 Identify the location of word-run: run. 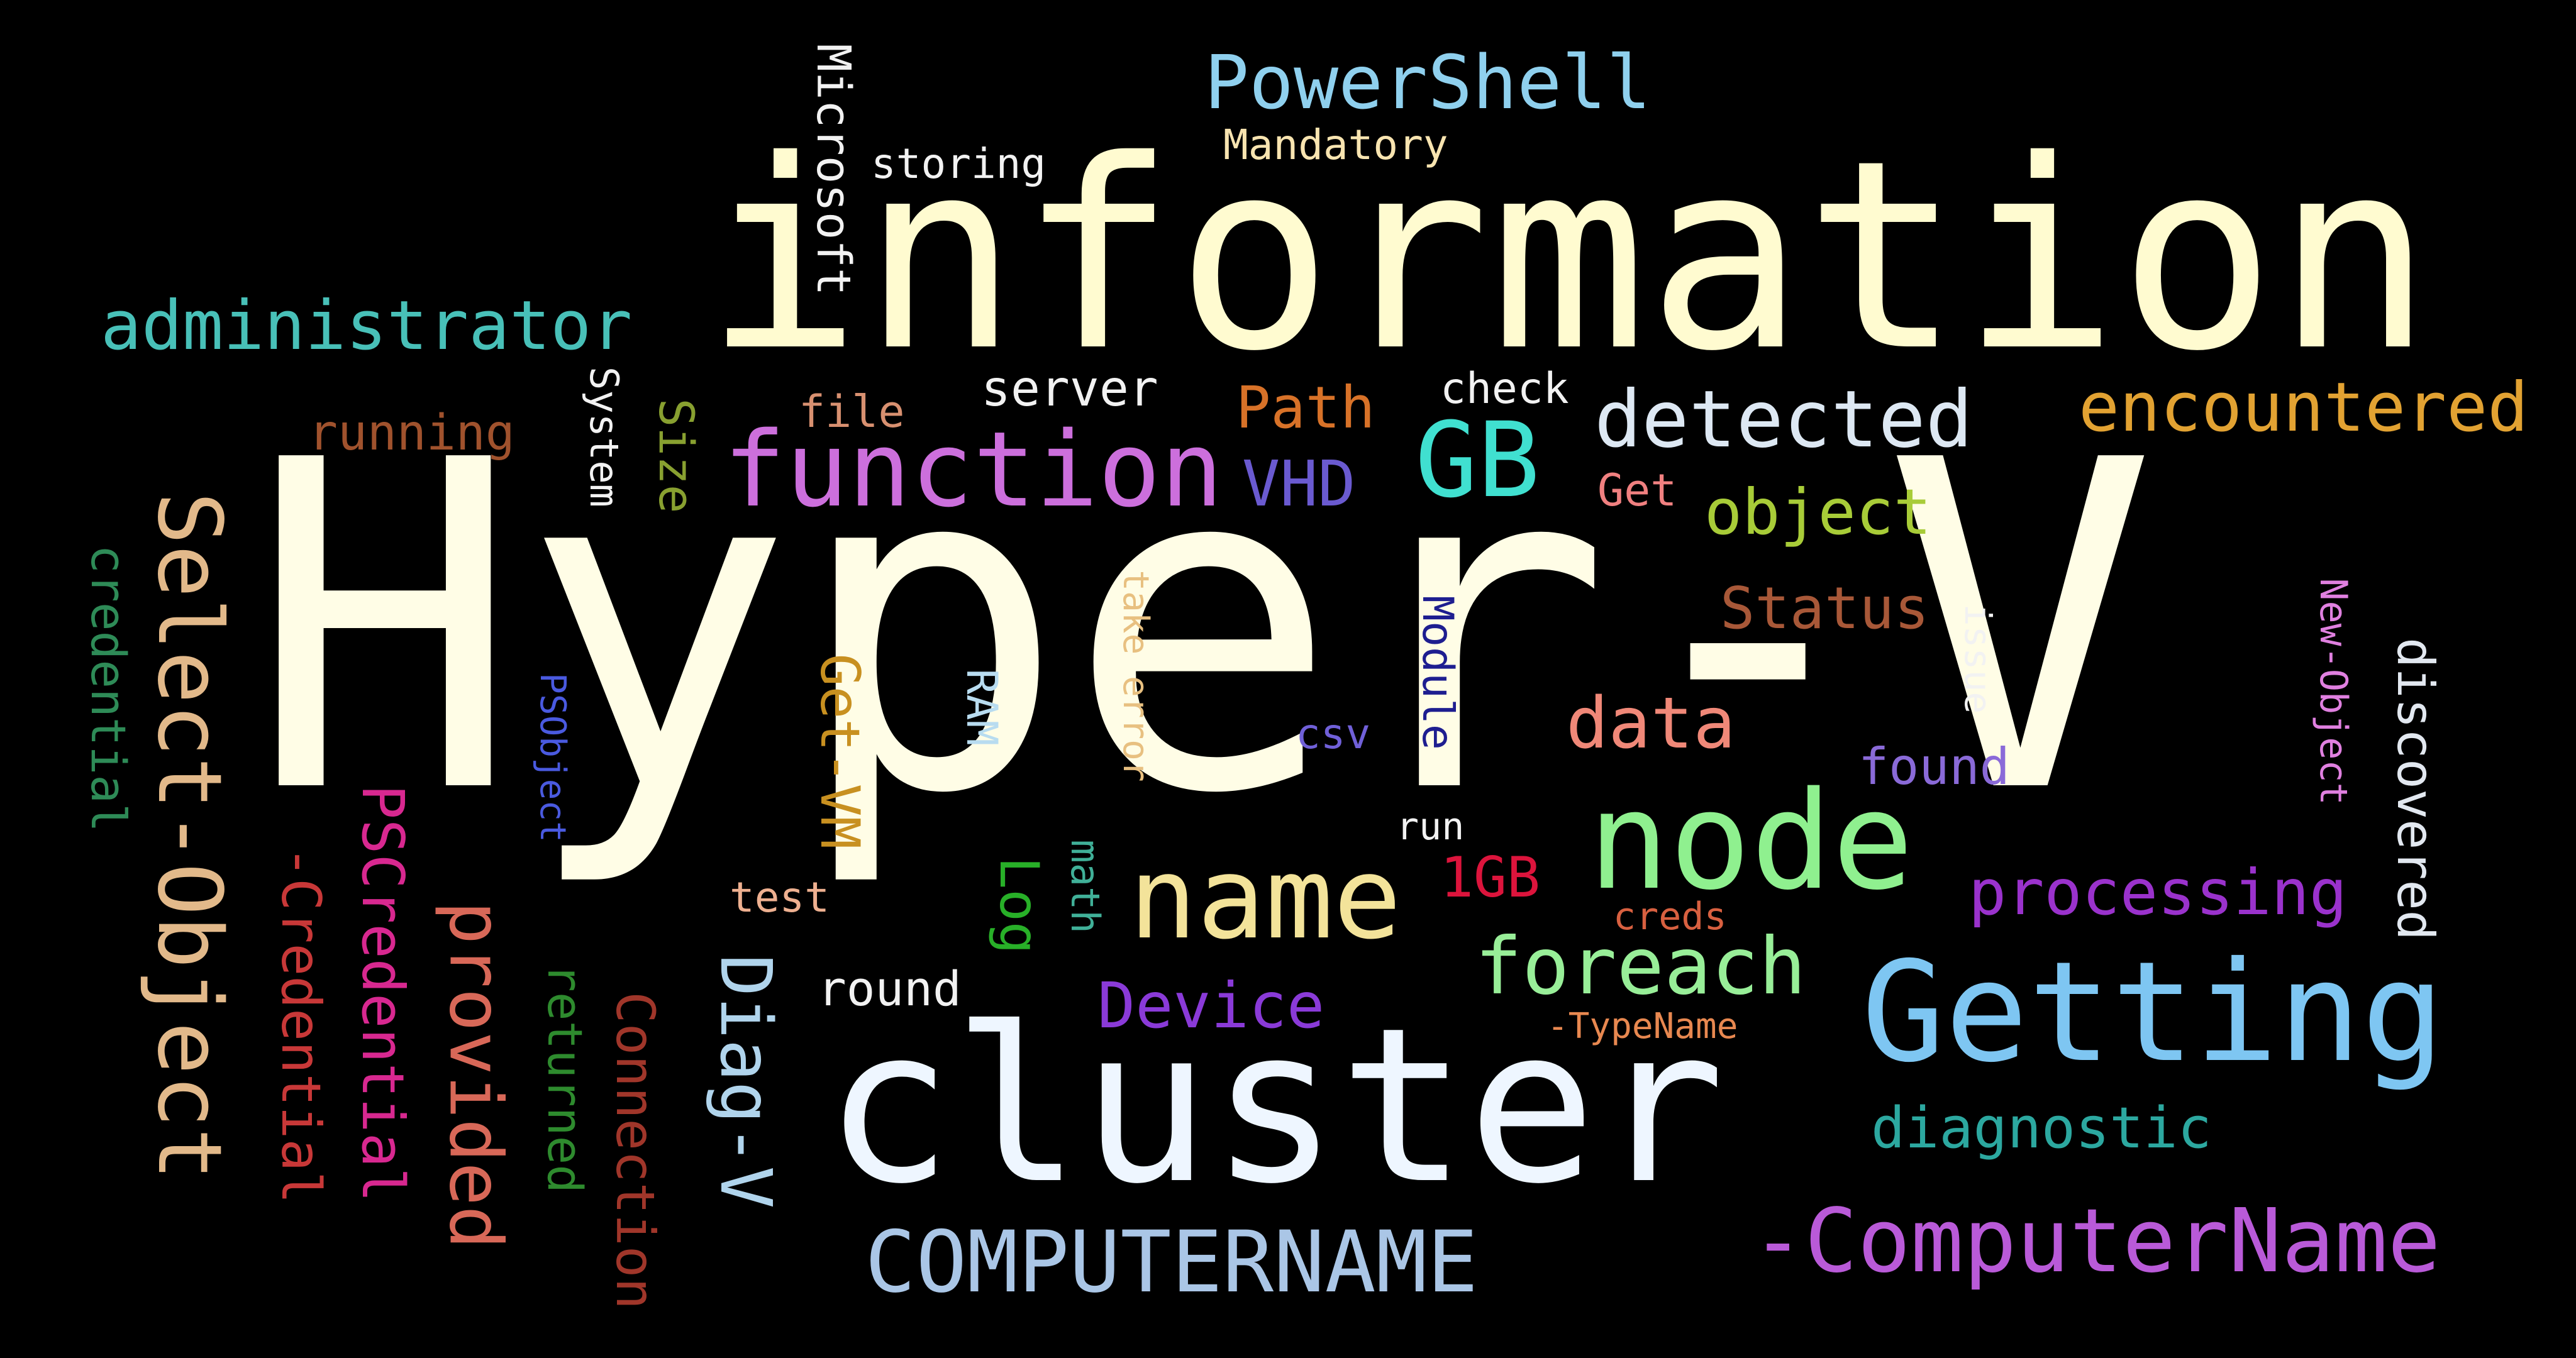
(1430, 827).